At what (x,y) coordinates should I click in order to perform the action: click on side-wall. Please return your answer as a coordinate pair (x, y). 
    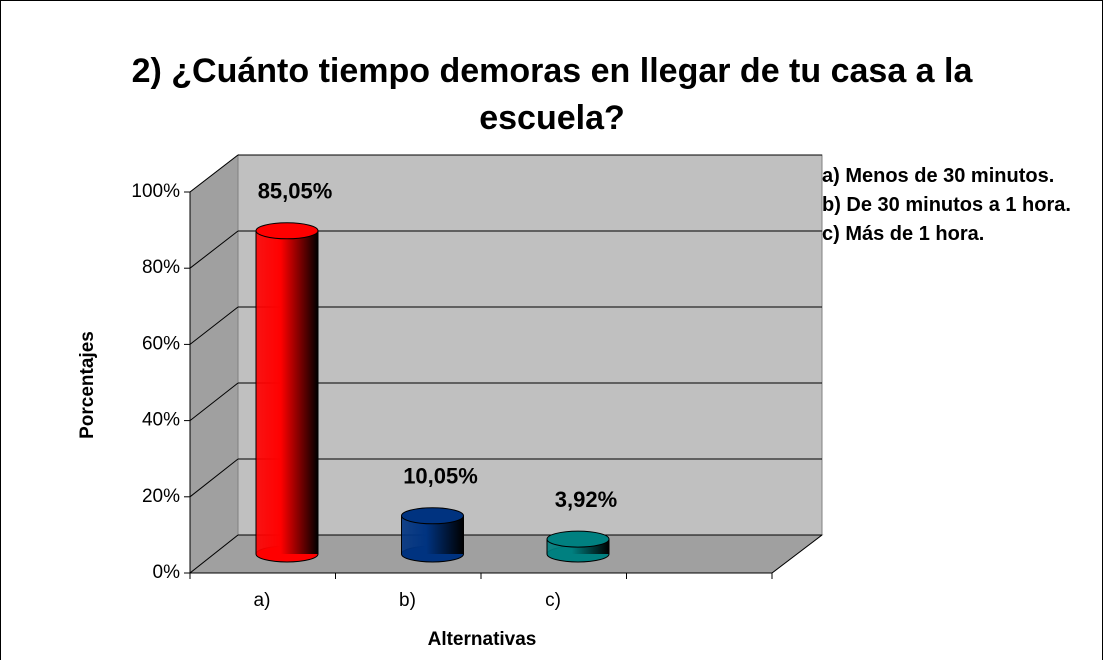
    Looking at the image, I should click on (214, 364).